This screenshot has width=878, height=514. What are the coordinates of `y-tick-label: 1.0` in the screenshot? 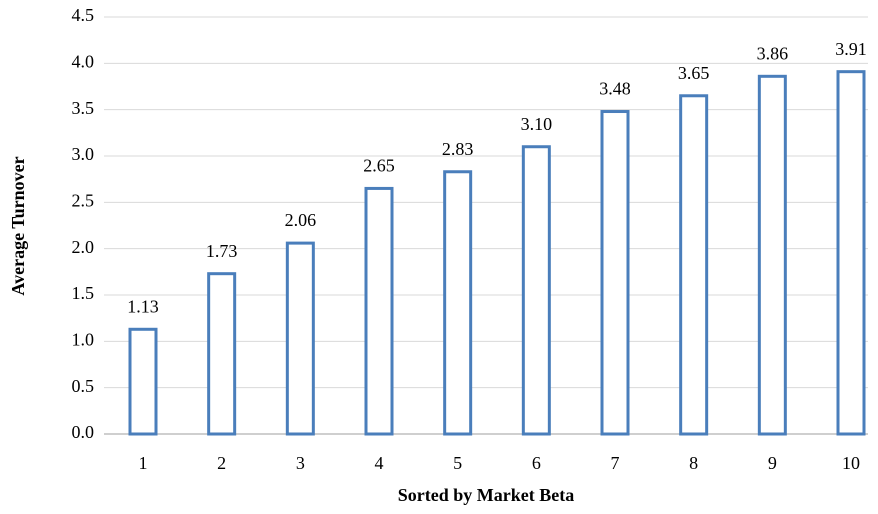 It's located at (83, 339).